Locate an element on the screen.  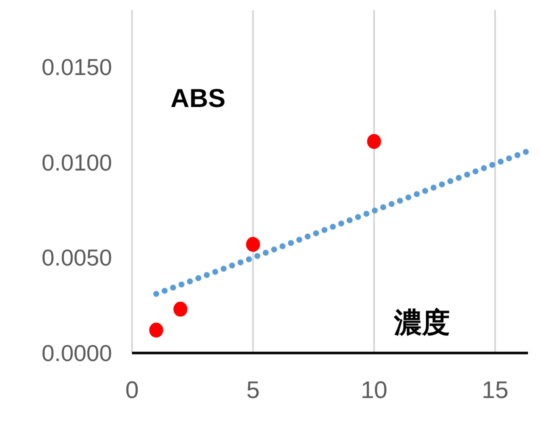
y-tick-label: 0.0150 is located at coordinates (77, 67).